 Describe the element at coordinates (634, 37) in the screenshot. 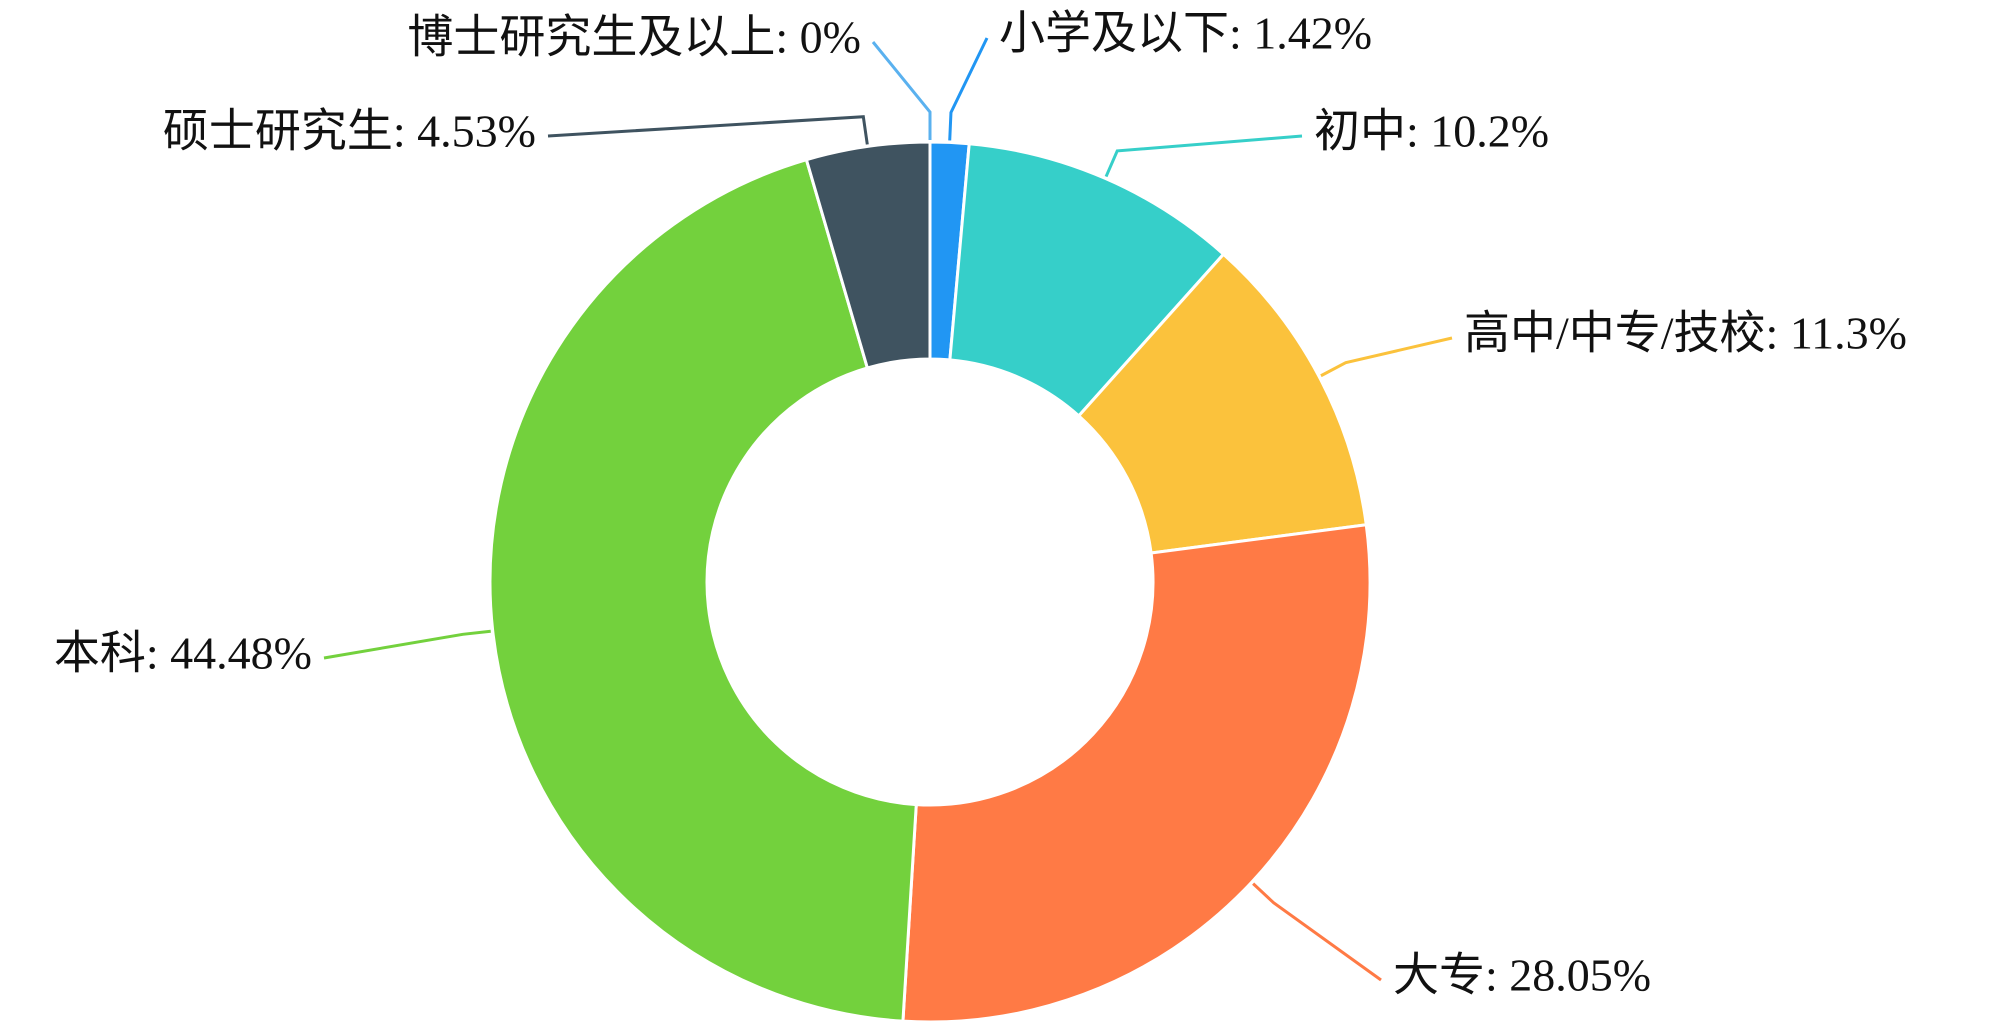

I see `slice-label: 博士研究生及以上: 0%` at that location.